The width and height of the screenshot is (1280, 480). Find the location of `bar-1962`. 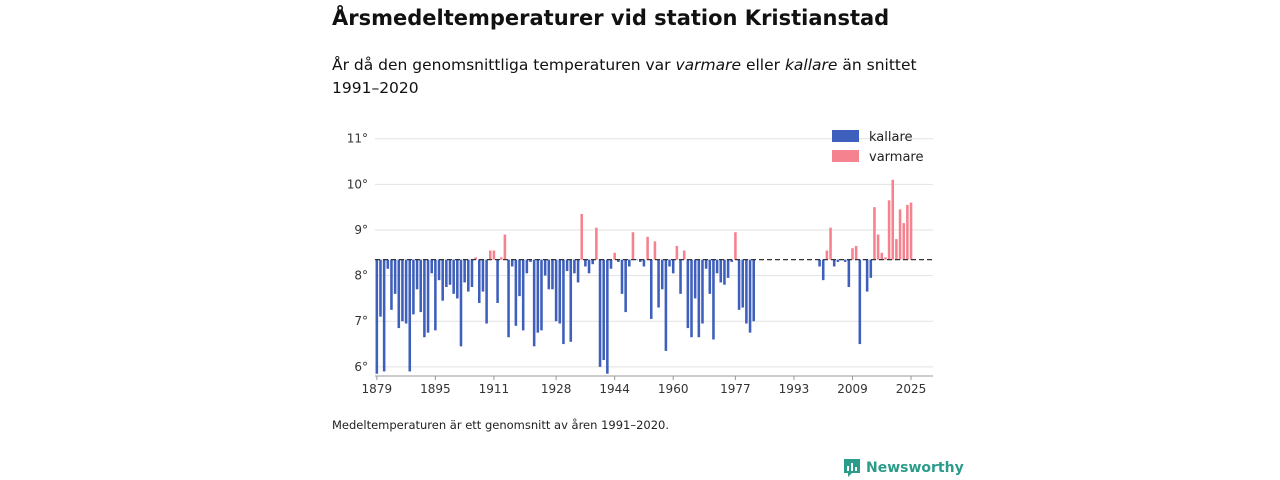

bar-1962 is located at coordinates (680, 276).